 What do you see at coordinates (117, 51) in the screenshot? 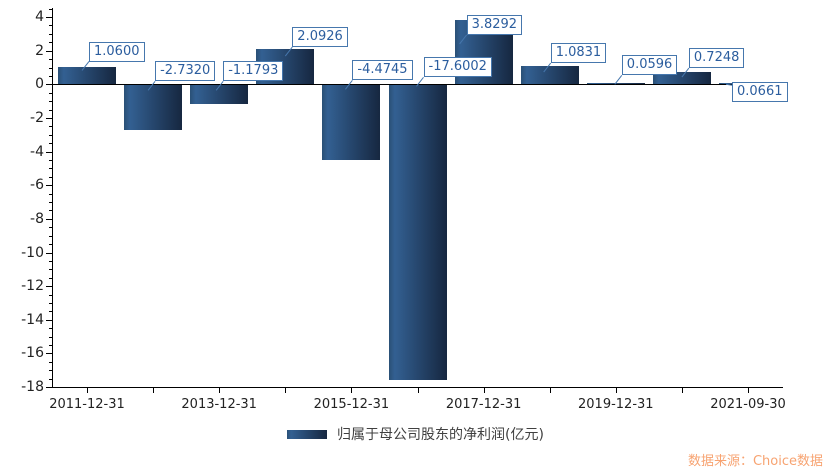
I see `value-label: 1.0600` at bounding box center [117, 51].